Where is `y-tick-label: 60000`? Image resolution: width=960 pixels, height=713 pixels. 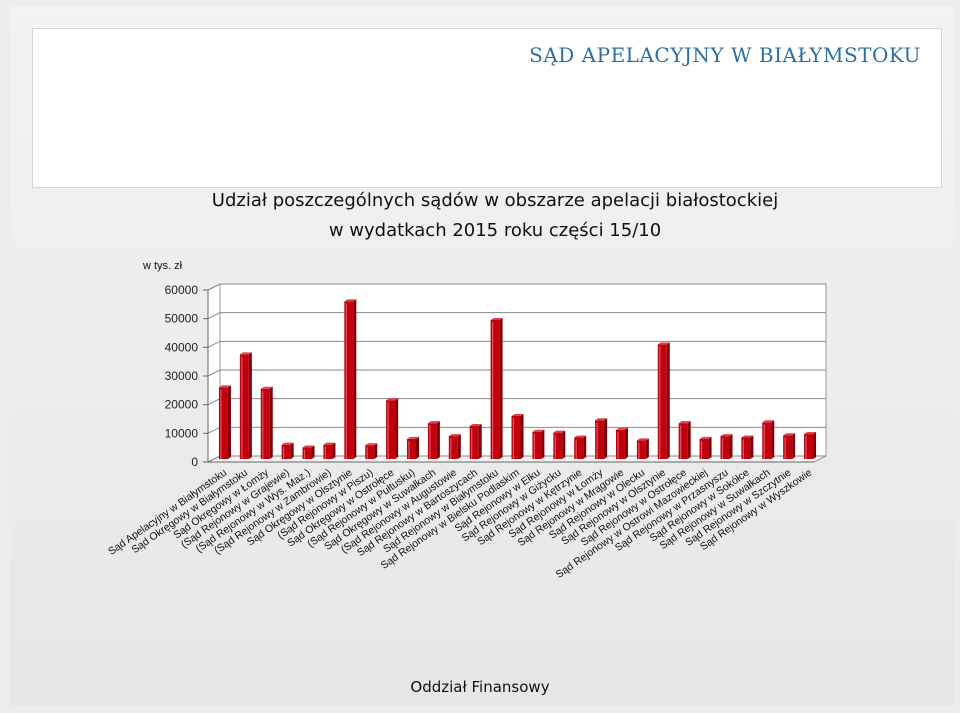 y-tick-label: 60000 is located at coordinates (182, 290).